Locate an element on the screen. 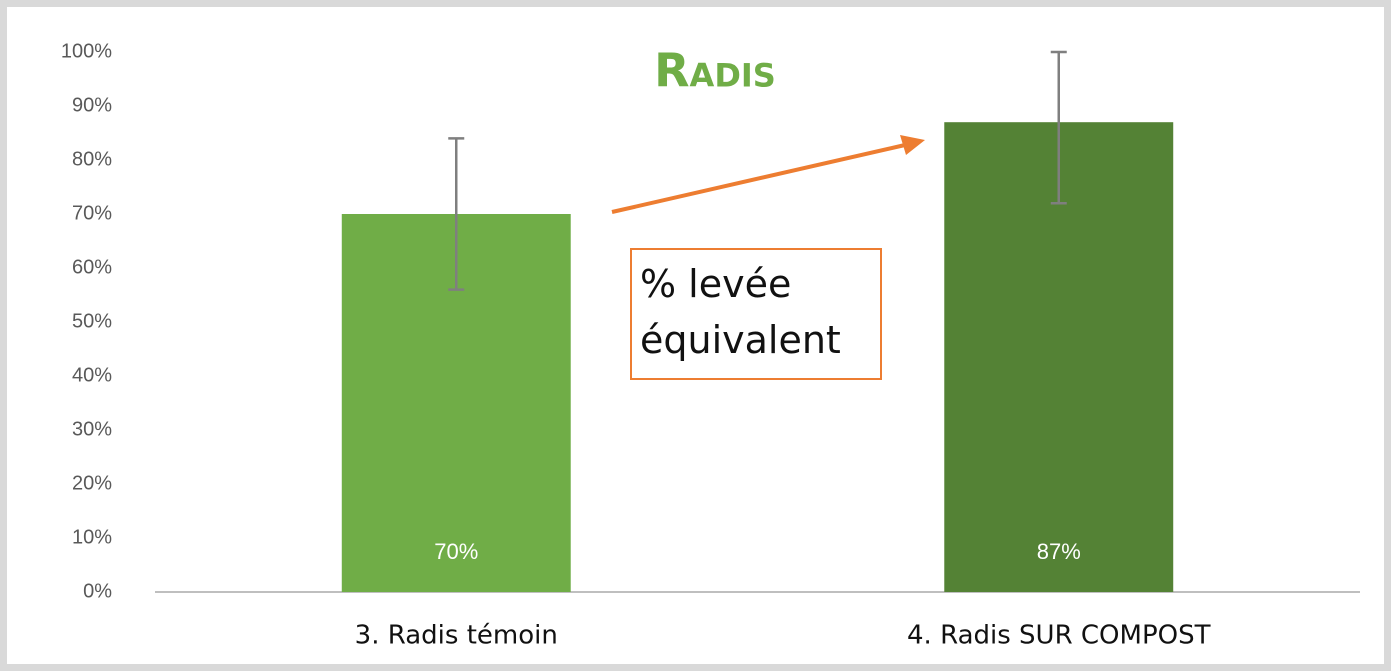  y-tick-label: 60% is located at coordinates (92, 267).